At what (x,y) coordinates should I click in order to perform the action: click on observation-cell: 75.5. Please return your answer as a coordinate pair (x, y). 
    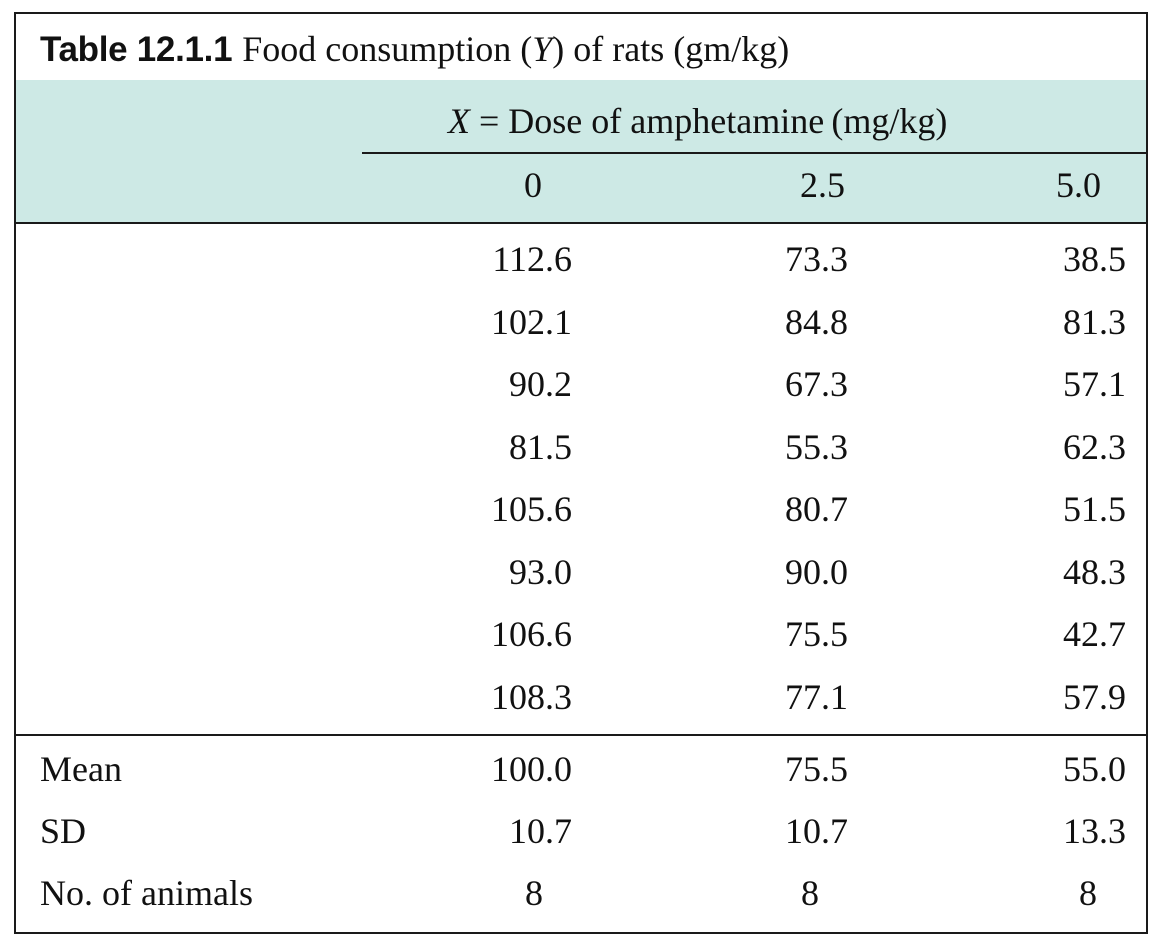
    Looking at the image, I should click on (816, 634).